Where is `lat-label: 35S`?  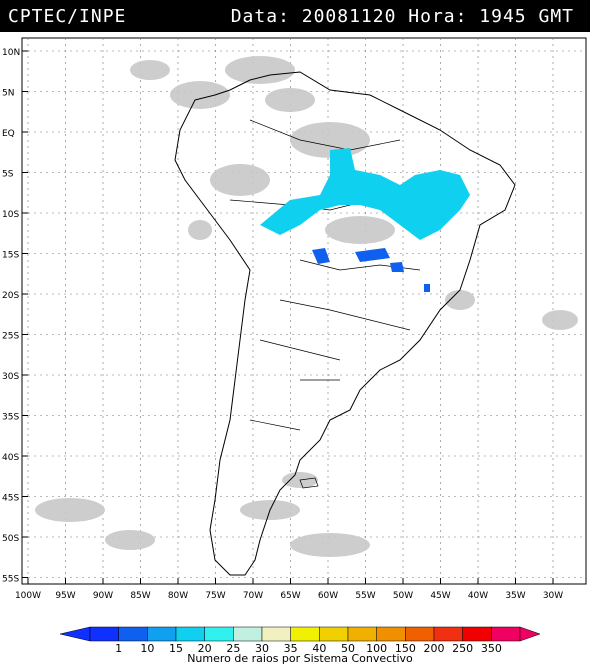
lat-label: 35S is located at coordinates (10, 418).